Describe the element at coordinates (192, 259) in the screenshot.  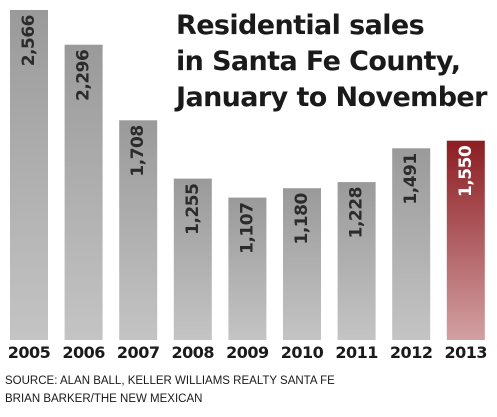
I see `bar-2008` at that location.